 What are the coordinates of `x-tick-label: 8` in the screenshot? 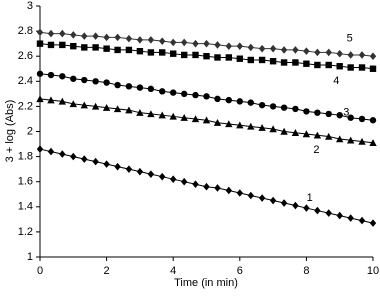 It's located at (306, 271).